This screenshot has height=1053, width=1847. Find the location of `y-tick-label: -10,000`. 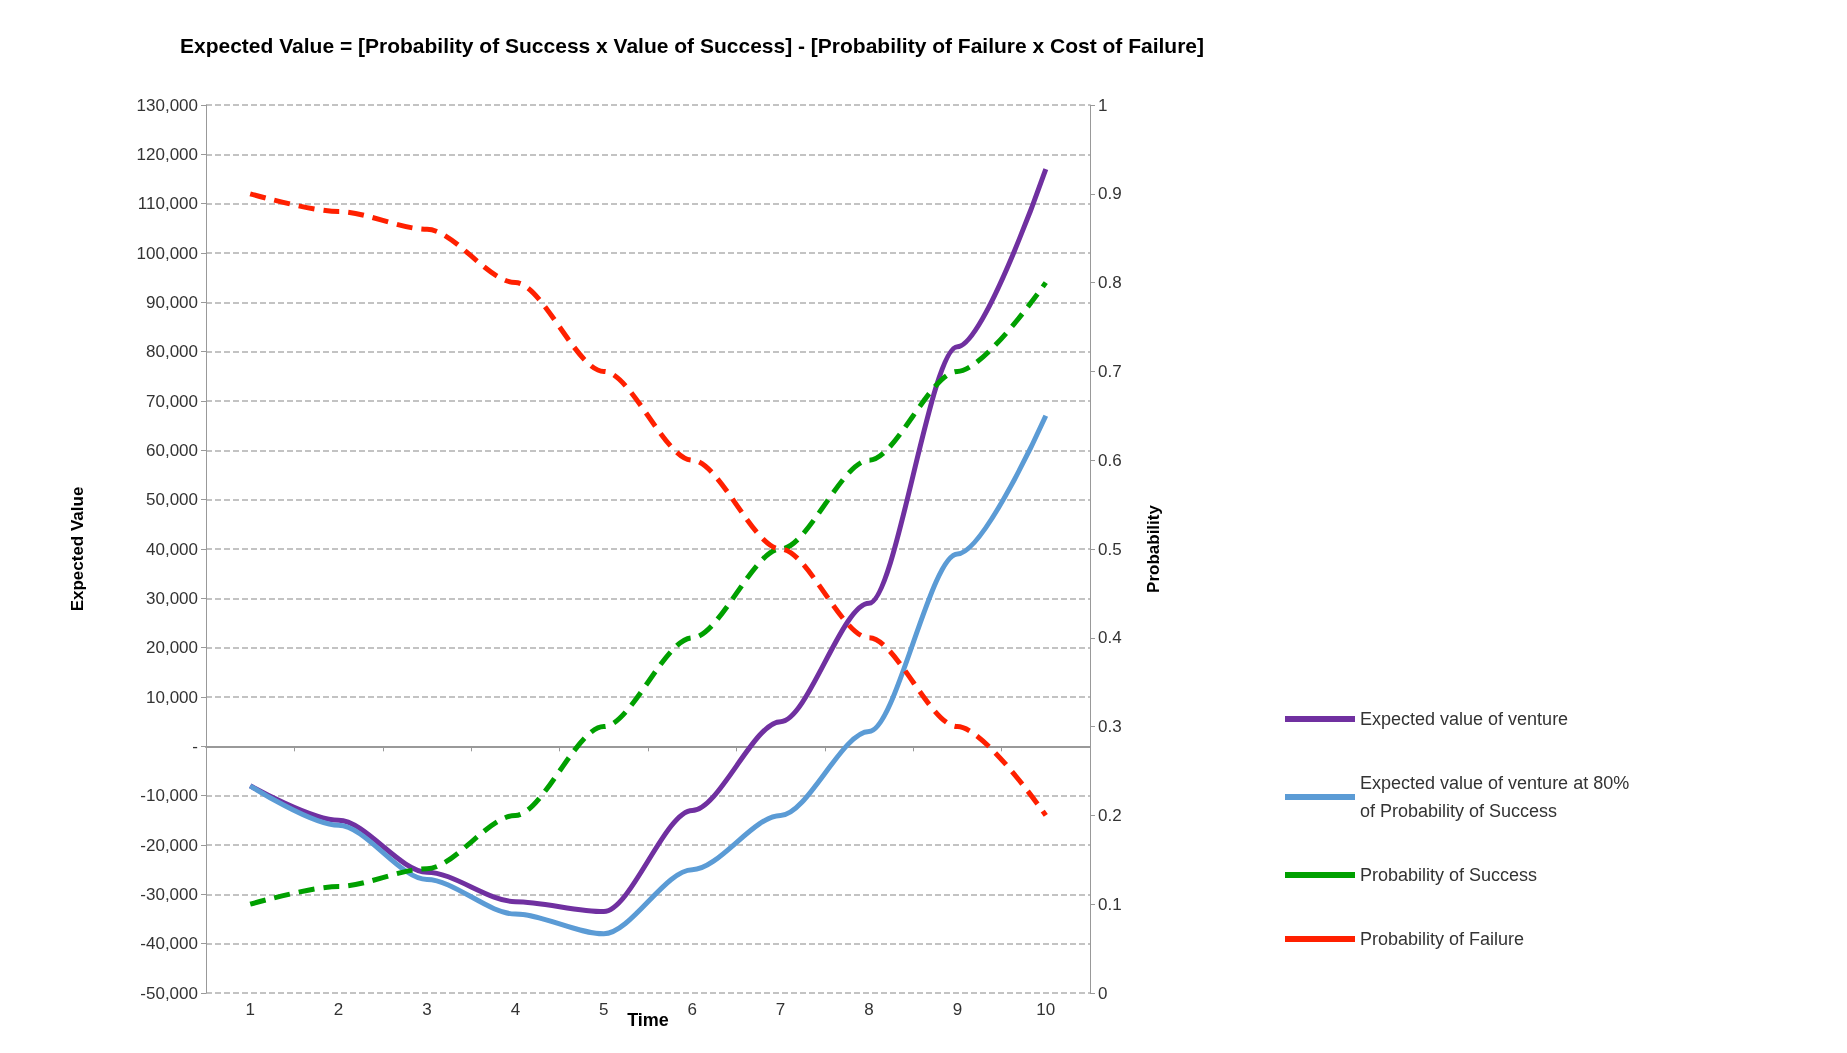

y-tick-label: -10,000 is located at coordinates (169, 796).